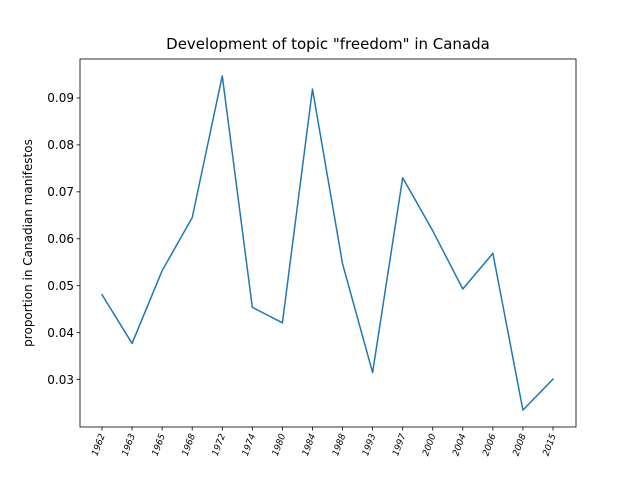 The width and height of the screenshot is (640, 485). Describe the element at coordinates (28, 243) in the screenshot. I see `y-axis-label: proportion in Canadian manifestos` at that location.